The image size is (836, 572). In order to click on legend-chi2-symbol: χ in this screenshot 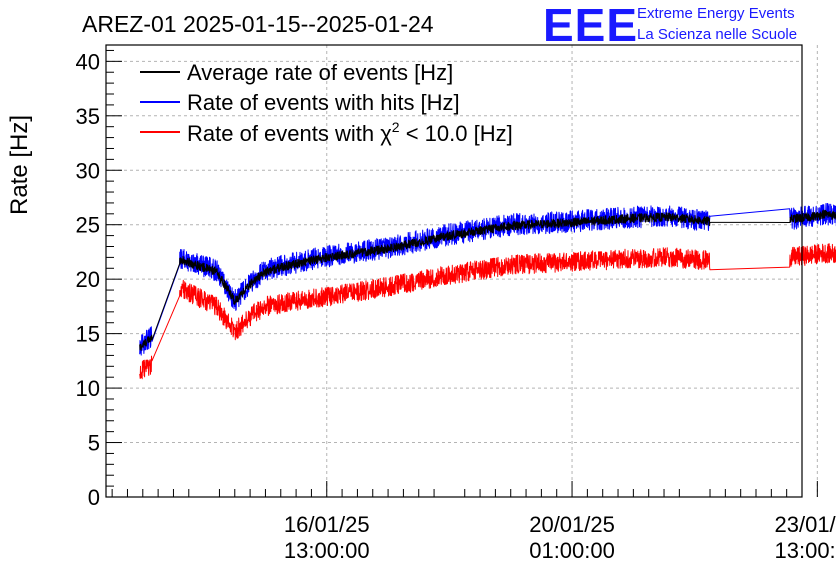, I will do `click(386, 133)`.